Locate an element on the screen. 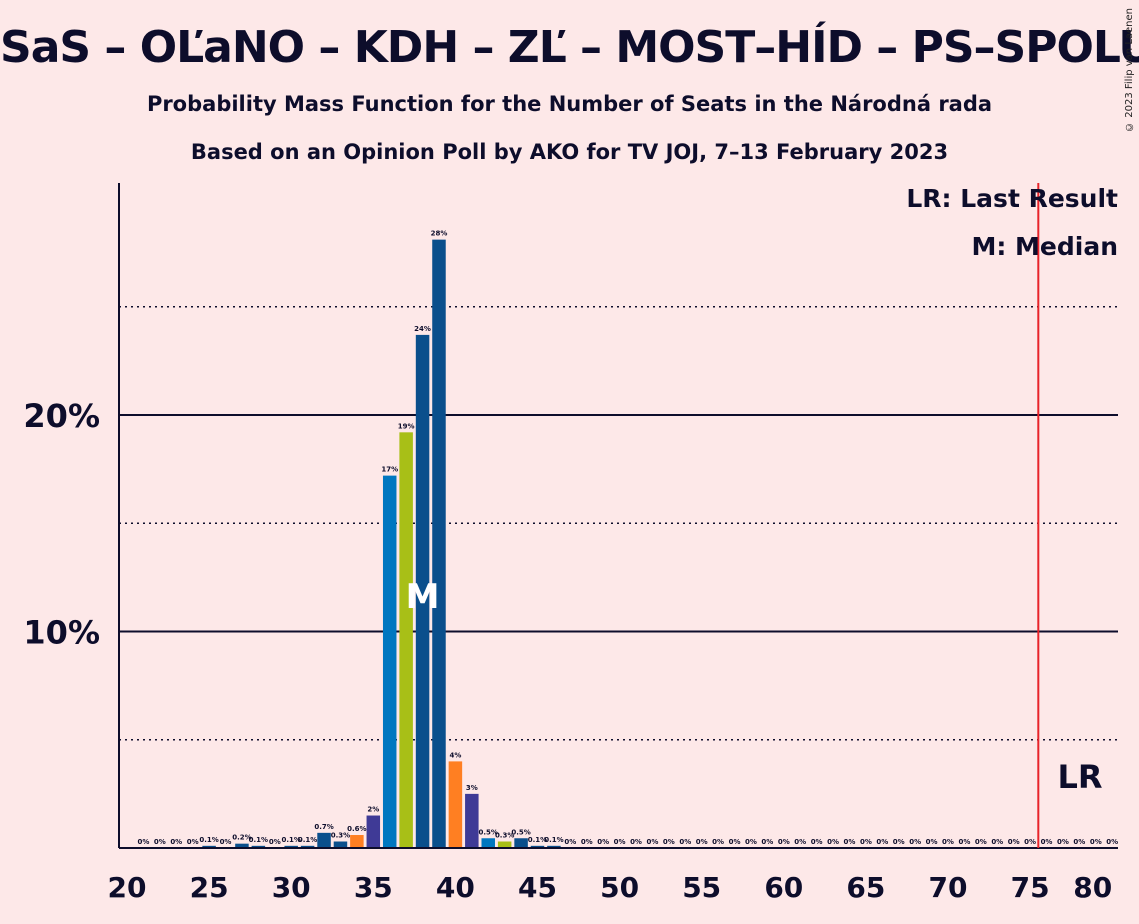  bar-data-label: 0.2% is located at coordinates (241, 838).